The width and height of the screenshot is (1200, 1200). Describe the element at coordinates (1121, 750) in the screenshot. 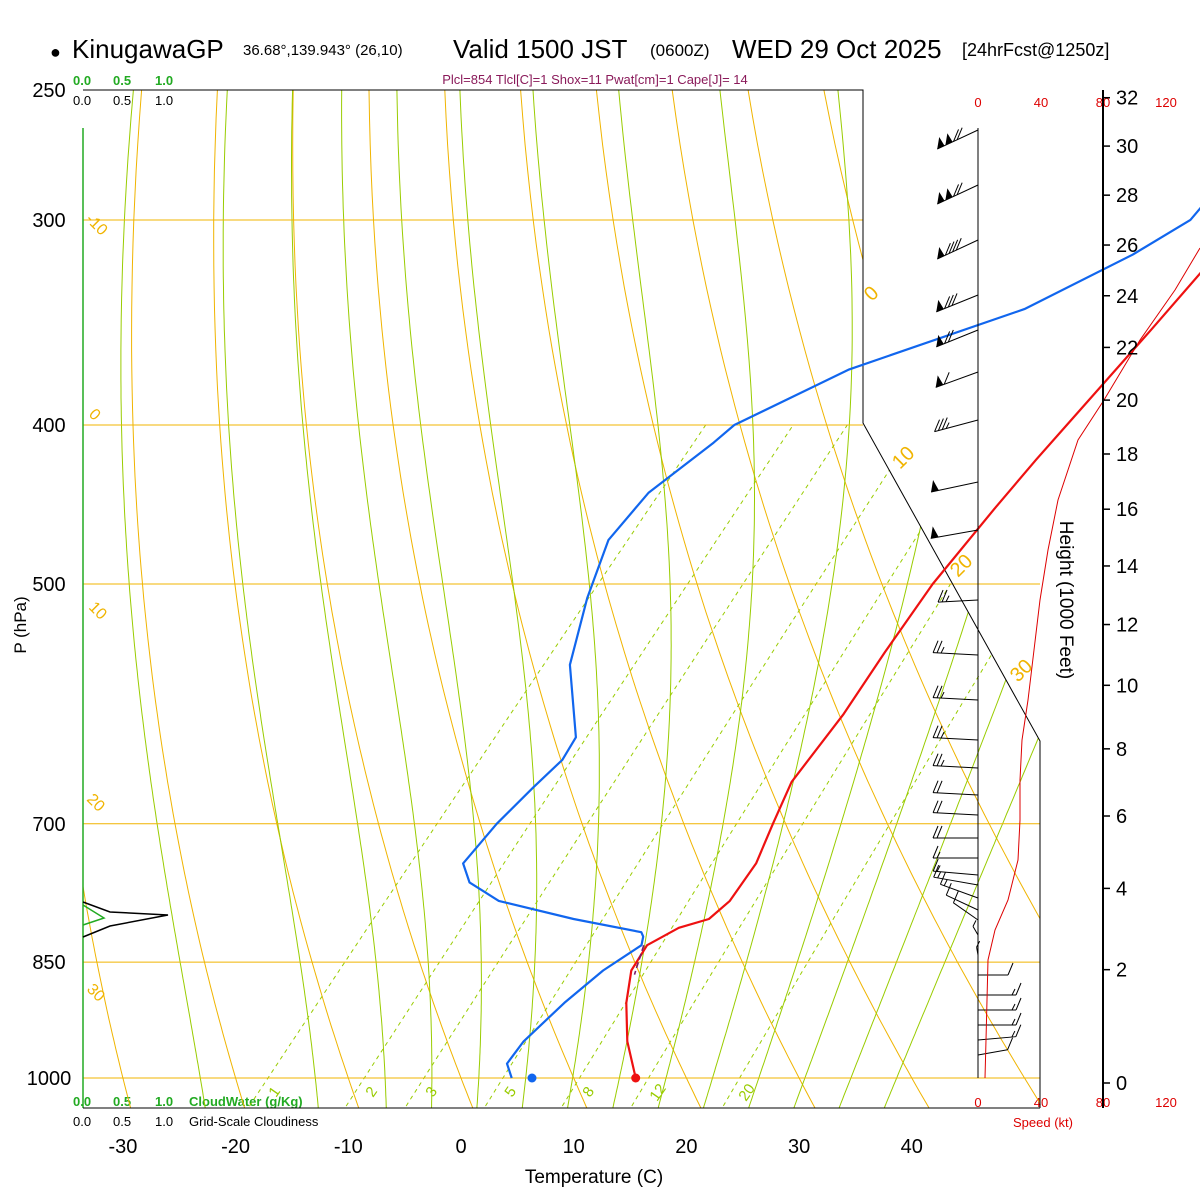

I see `height-tick-label: 8` at that location.